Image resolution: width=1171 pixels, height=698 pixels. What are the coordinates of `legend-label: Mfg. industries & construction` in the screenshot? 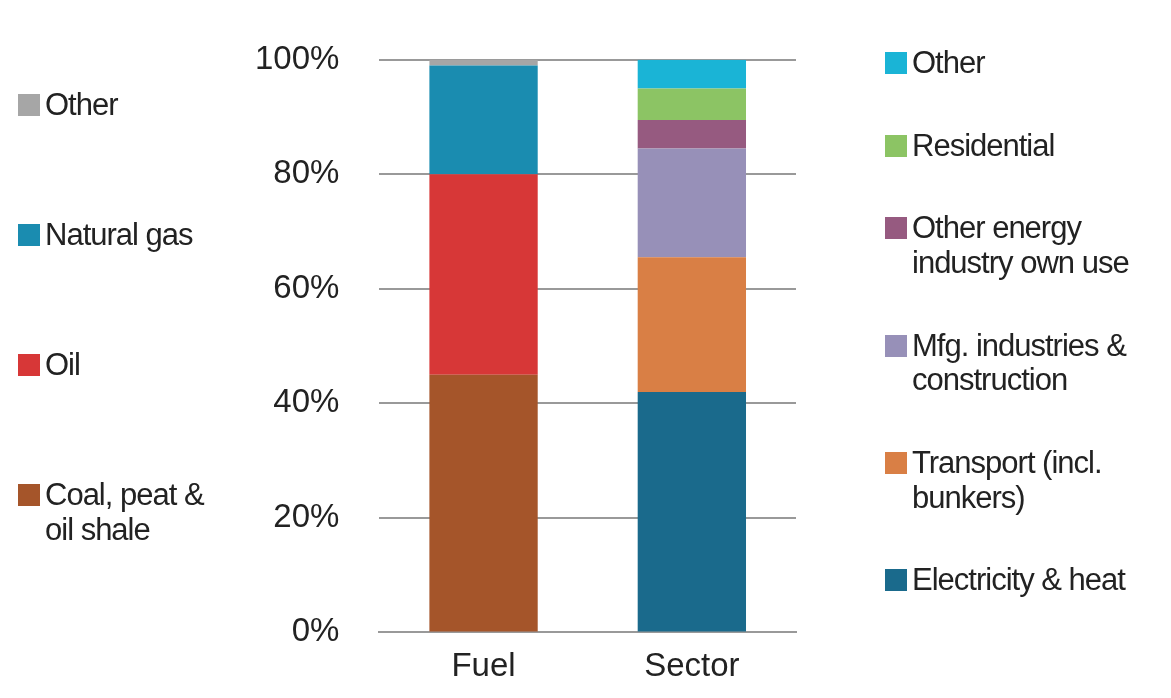 It's located at (1020, 363).